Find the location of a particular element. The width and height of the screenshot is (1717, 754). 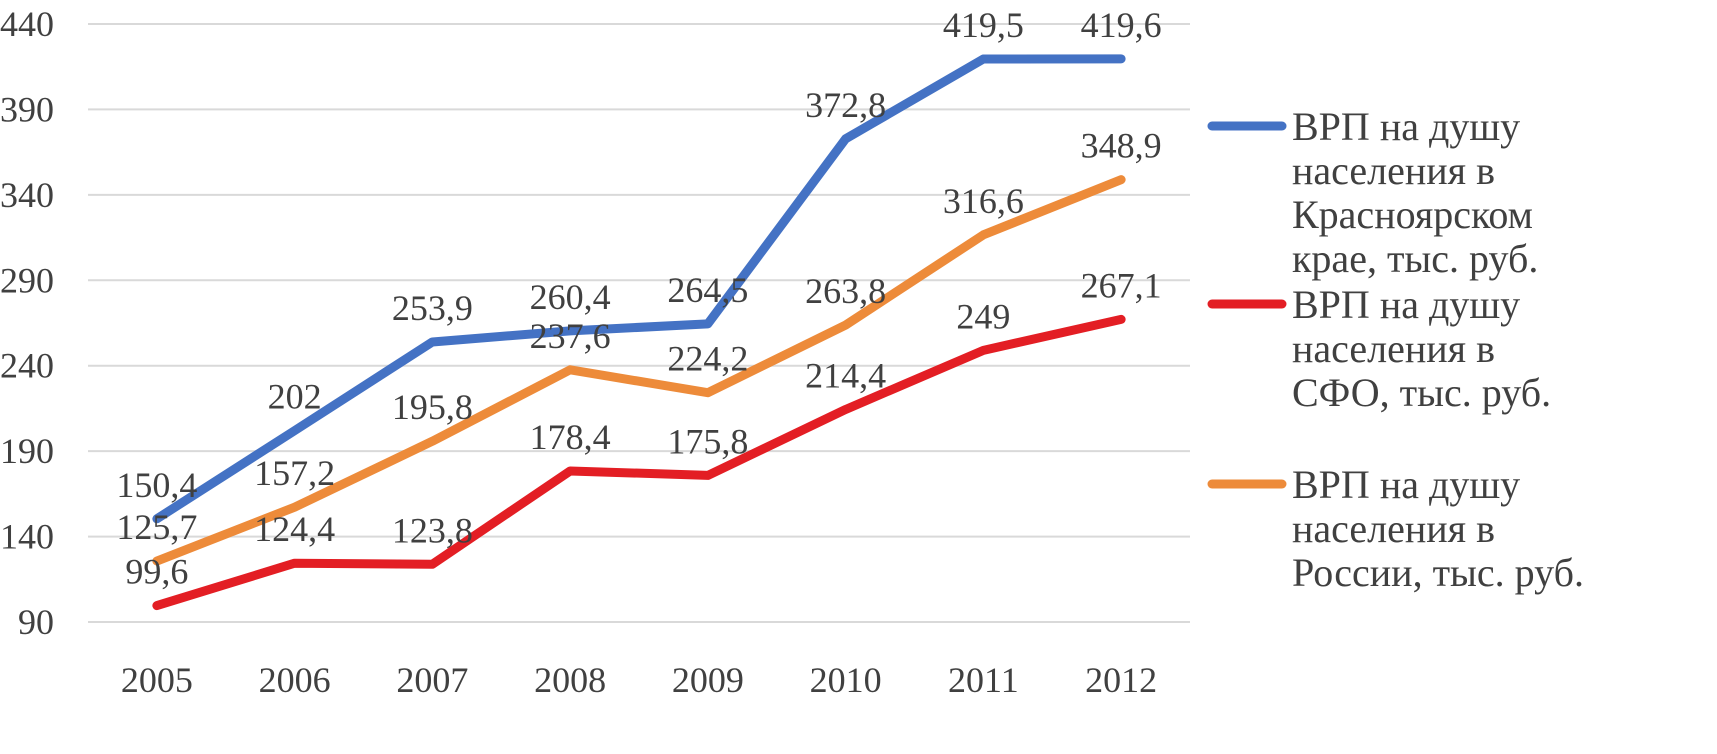

data-label: 195,8 is located at coordinates (432, 407).